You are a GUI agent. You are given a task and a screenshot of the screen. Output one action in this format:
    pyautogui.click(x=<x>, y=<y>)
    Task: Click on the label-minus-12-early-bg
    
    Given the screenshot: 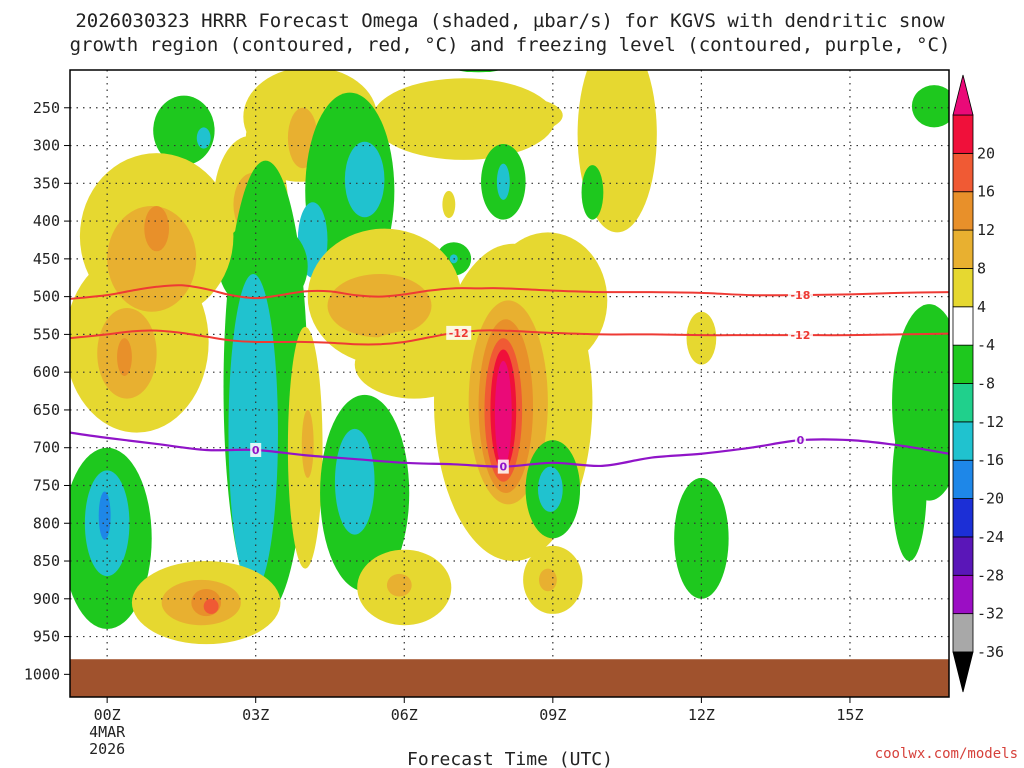 What is the action you would take?
    pyautogui.click(x=459, y=332)
    